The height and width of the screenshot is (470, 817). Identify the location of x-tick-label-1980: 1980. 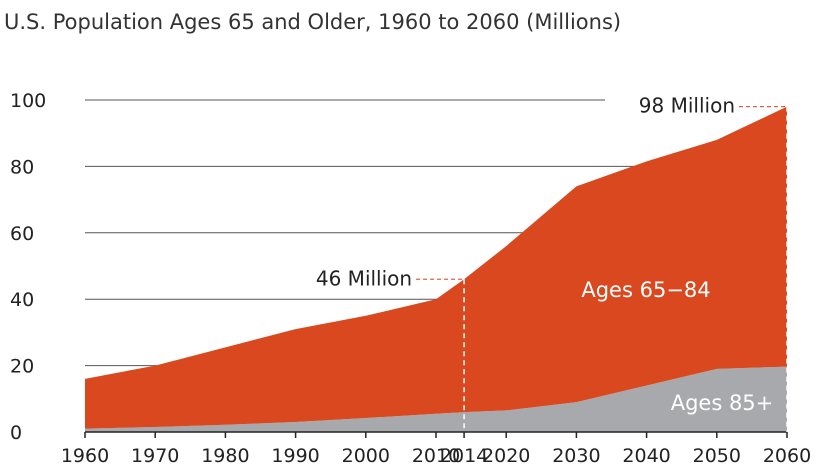
(225, 456).